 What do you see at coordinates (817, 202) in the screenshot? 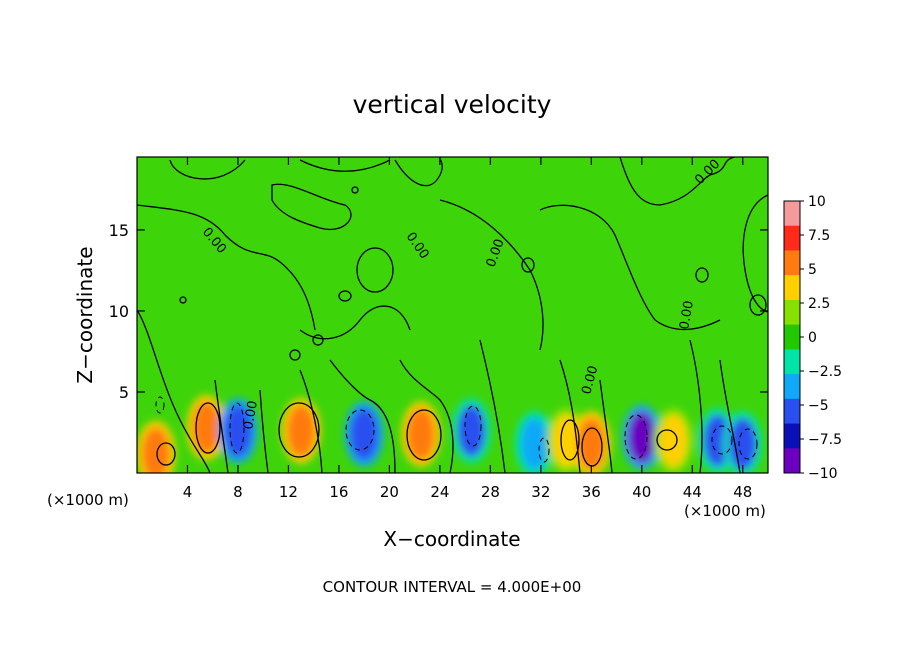
I see `colorbar-tick-label: 10` at bounding box center [817, 202].